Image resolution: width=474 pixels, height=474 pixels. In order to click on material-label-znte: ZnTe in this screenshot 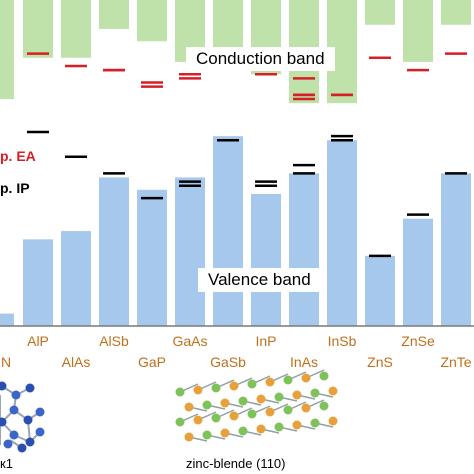, I will do `click(456, 362)`.